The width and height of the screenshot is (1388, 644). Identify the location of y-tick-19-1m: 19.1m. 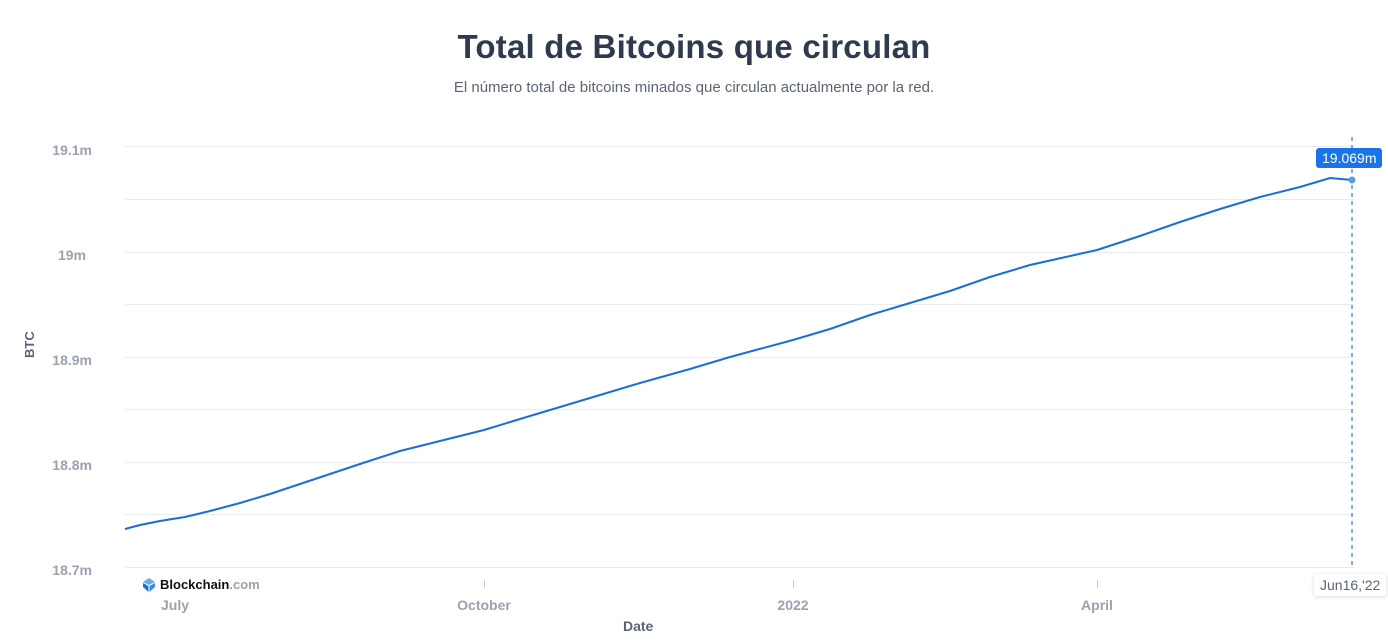
(72, 150).